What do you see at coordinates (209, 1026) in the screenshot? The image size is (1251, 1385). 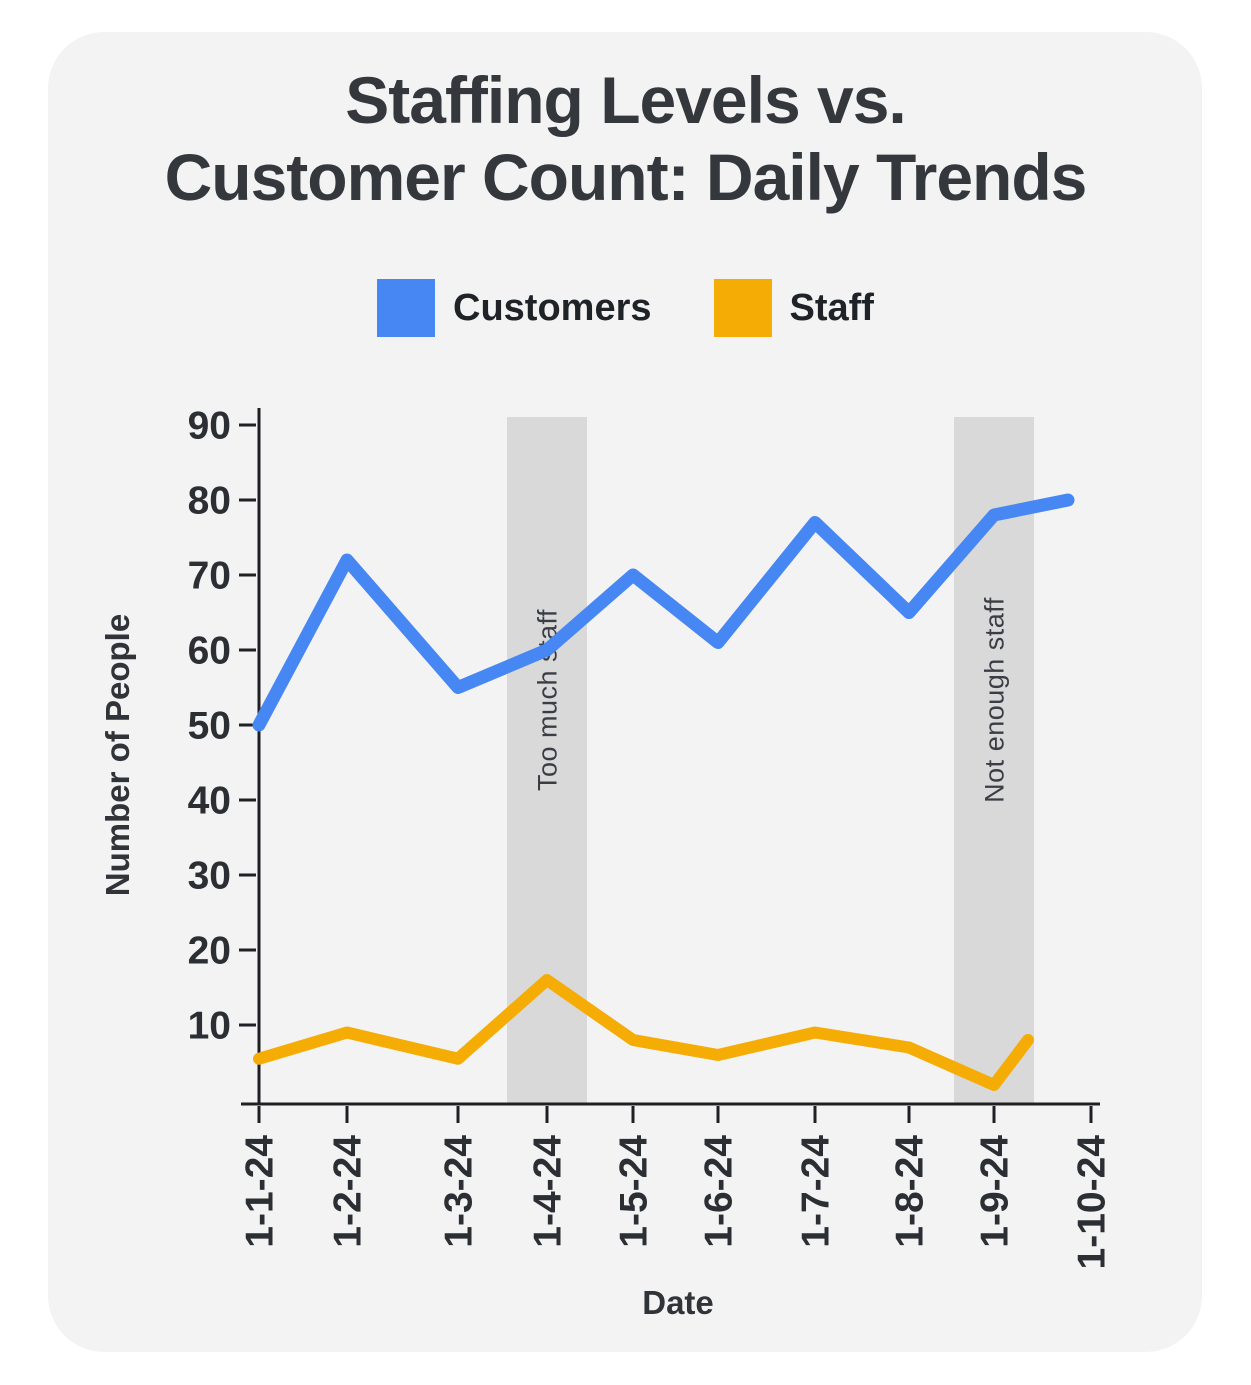 I see `y-tick-label: 10` at bounding box center [209, 1026].